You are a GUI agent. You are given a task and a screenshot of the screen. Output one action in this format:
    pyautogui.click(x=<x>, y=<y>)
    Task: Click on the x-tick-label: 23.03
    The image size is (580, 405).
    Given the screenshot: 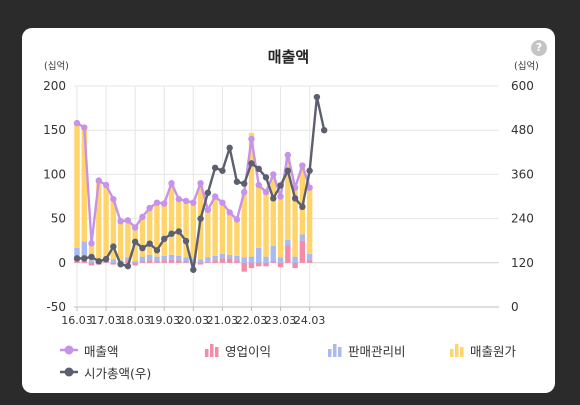 What is the action you would take?
    pyautogui.click(x=281, y=320)
    